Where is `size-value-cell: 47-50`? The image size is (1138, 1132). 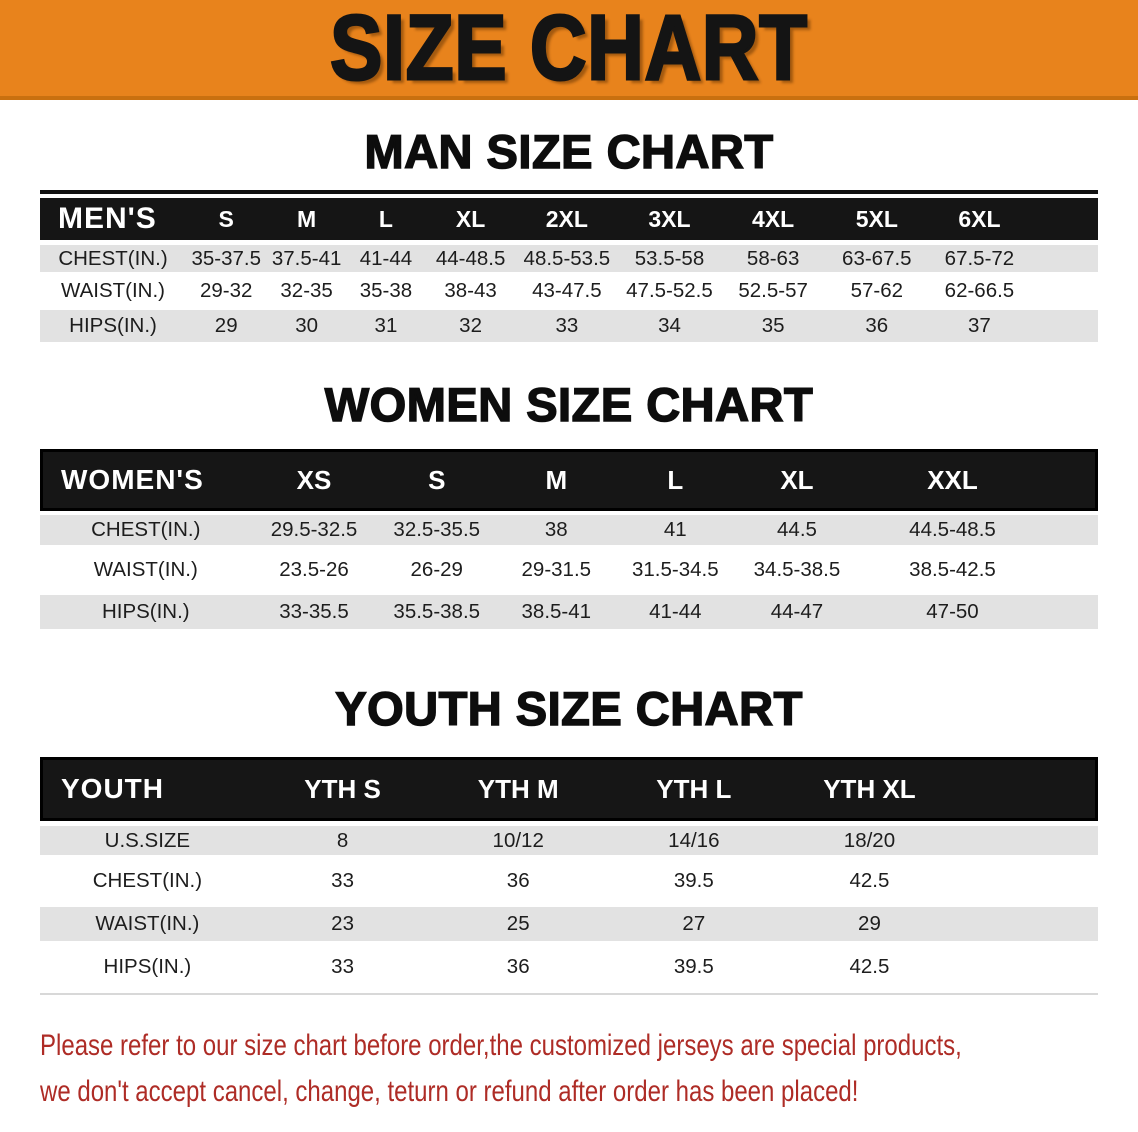
size-value-cell: 47-50 is located at coordinates (952, 616).